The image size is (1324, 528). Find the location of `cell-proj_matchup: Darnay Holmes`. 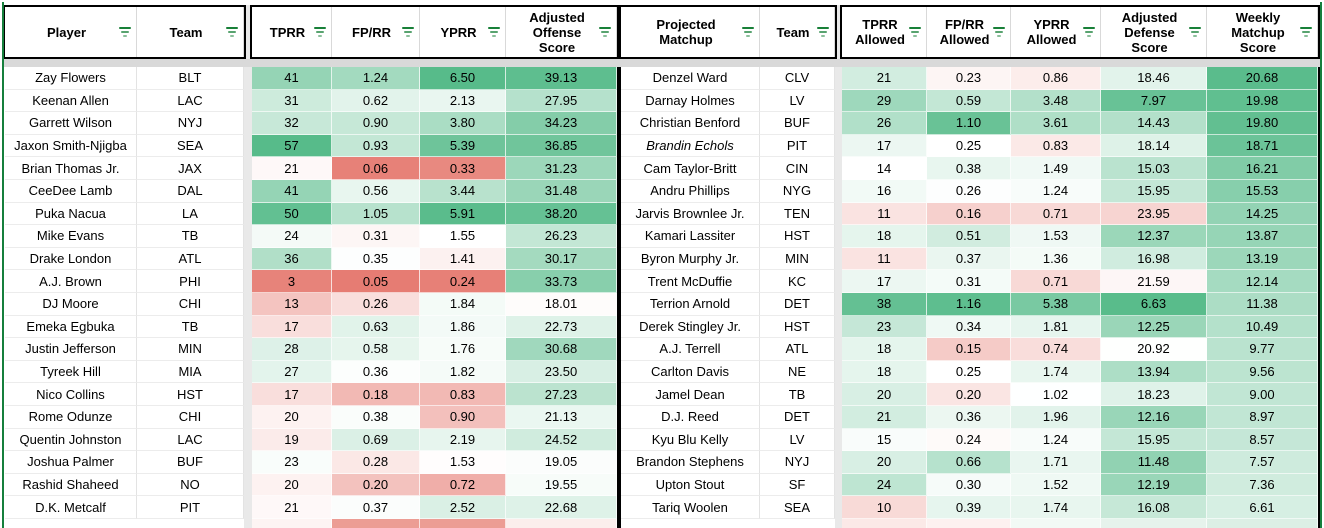

cell-proj_matchup: Darnay Holmes is located at coordinates (690, 101).